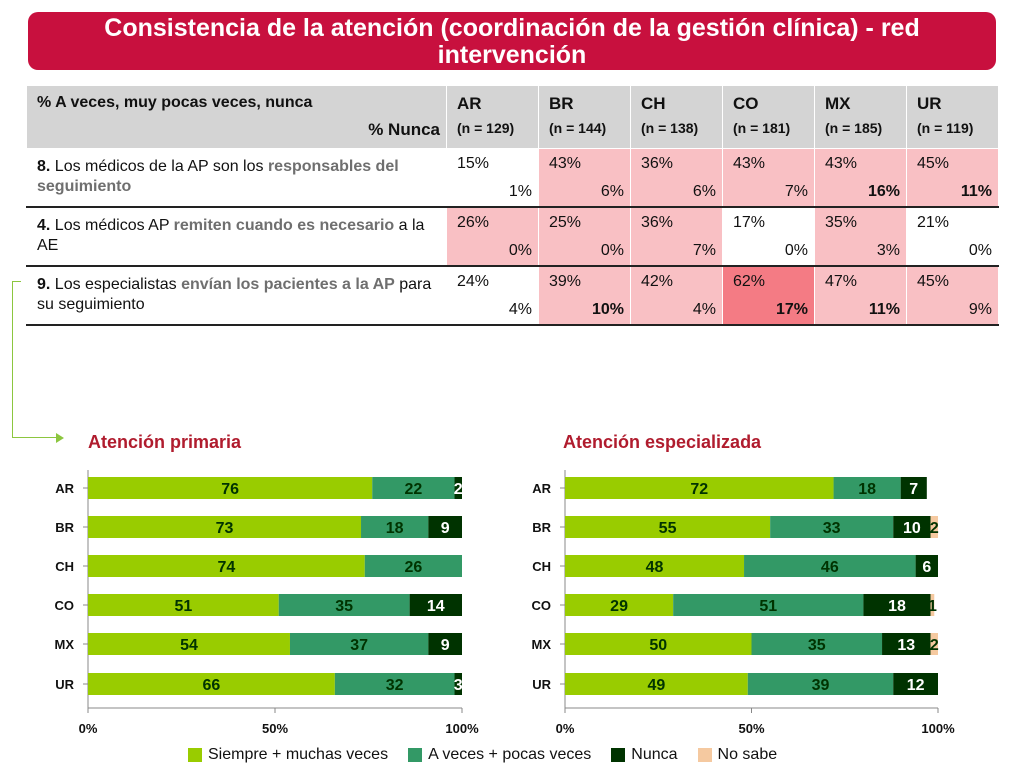 The width and height of the screenshot is (1024, 768). I want to click on category-label: MX, so click(65, 644).